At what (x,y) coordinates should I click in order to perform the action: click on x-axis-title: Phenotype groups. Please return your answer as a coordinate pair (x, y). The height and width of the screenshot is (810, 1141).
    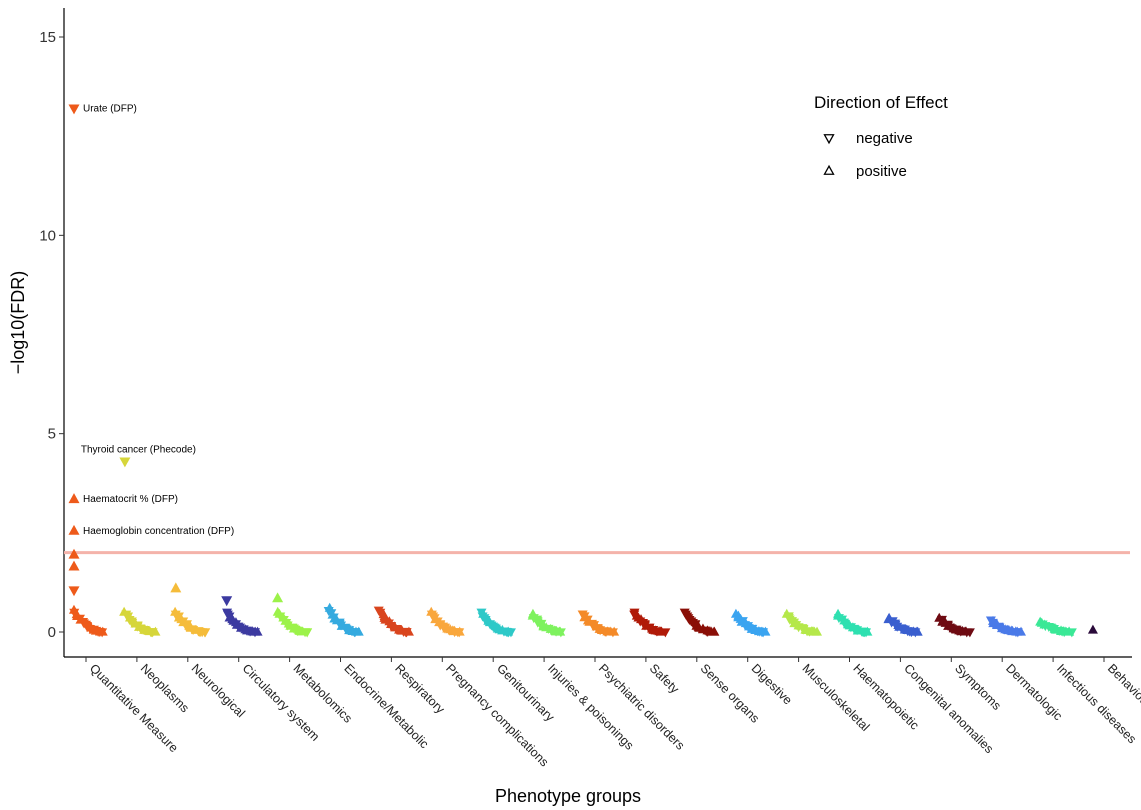
    Looking at the image, I should click on (568, 796).